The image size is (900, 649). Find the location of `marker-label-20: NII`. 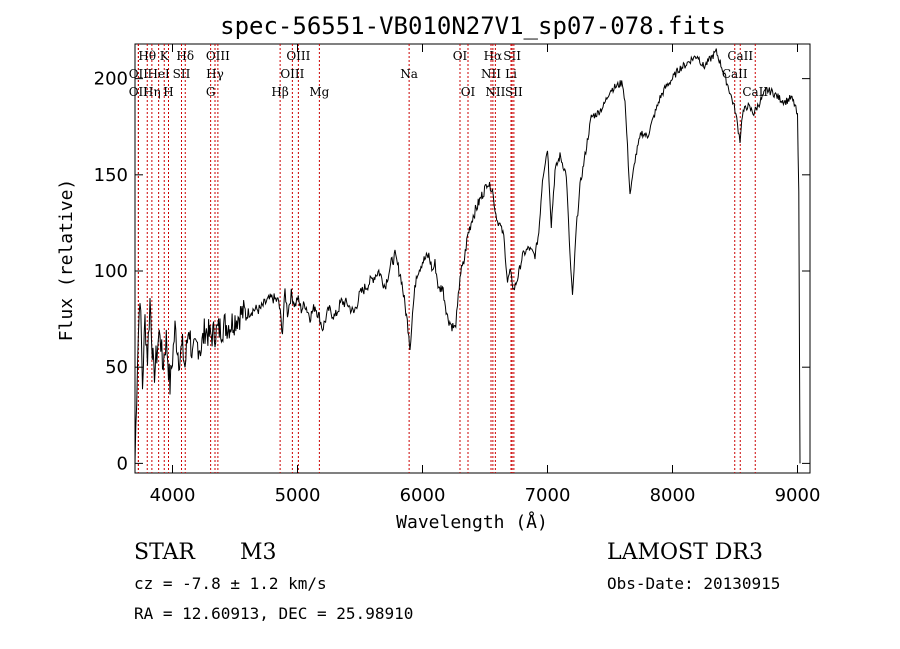

marker-label-20: NII is located at coordinates (491, 74).